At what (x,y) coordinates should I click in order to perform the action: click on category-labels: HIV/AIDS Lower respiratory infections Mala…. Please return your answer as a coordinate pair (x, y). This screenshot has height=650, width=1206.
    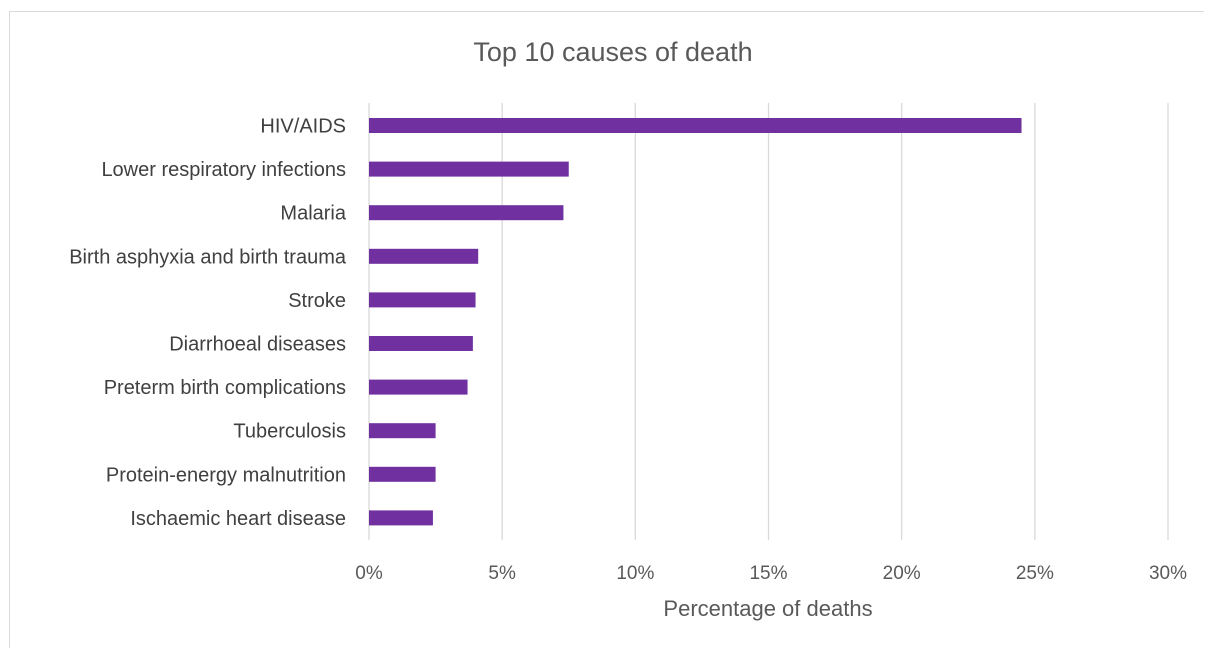
    Looking at the image, I should click on (208, 323).